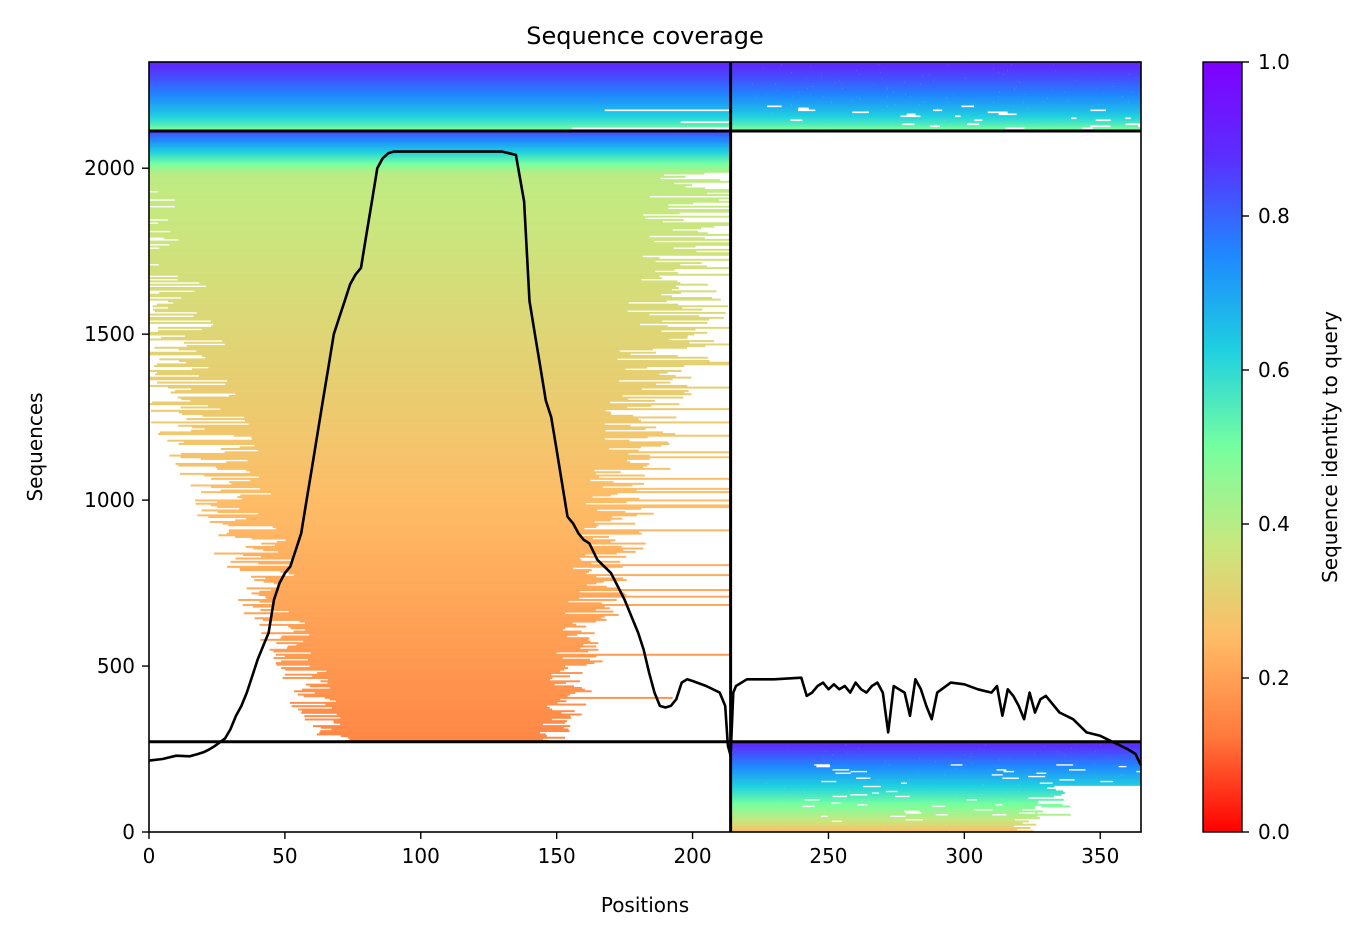  Describe the element at coordinates (421, 856) in the screenshot. I see `x-tick-label: 100` at that location.